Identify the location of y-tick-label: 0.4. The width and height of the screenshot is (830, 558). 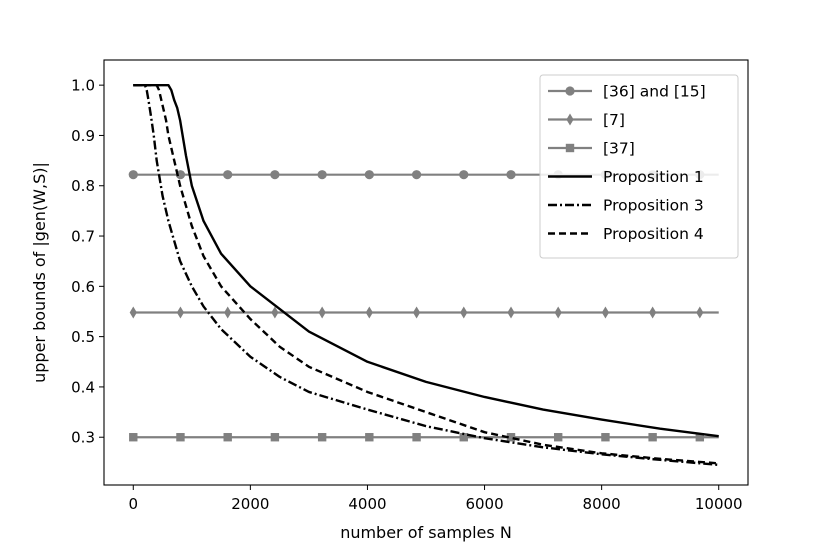
(83, 387).